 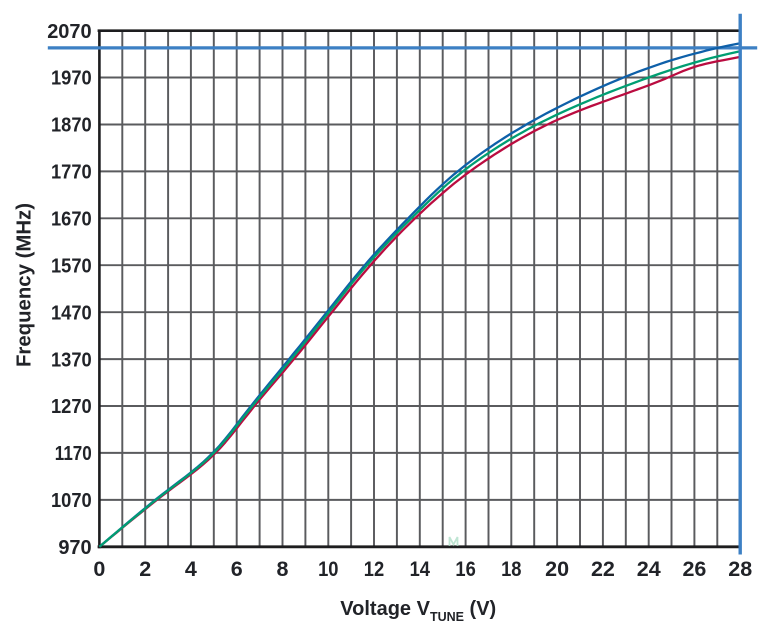 What do you see at coordinates (191, 569) in the screenshot?
I see `svg-text: 4` at bounding box center [191, 569].